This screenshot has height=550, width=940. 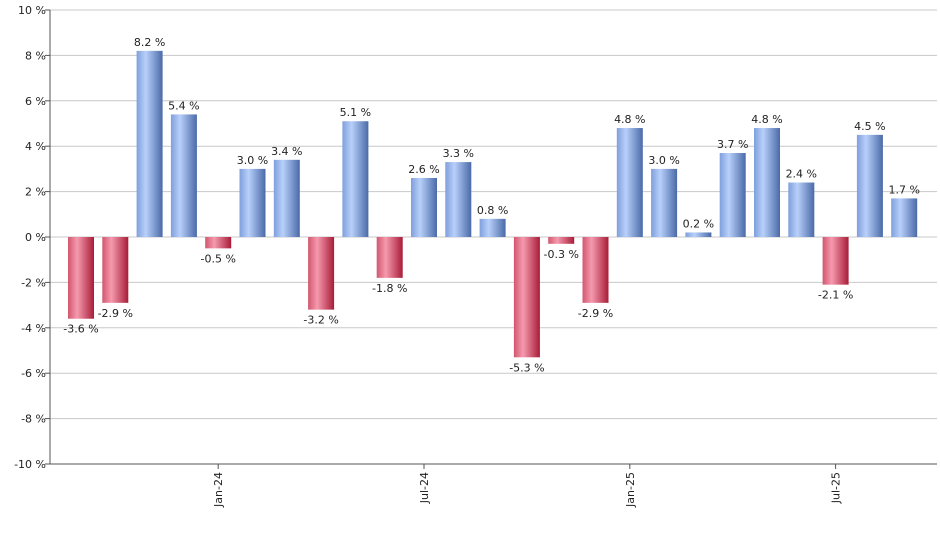 I want to click on data-label: 0.2 %, so click(x=698, y=223).